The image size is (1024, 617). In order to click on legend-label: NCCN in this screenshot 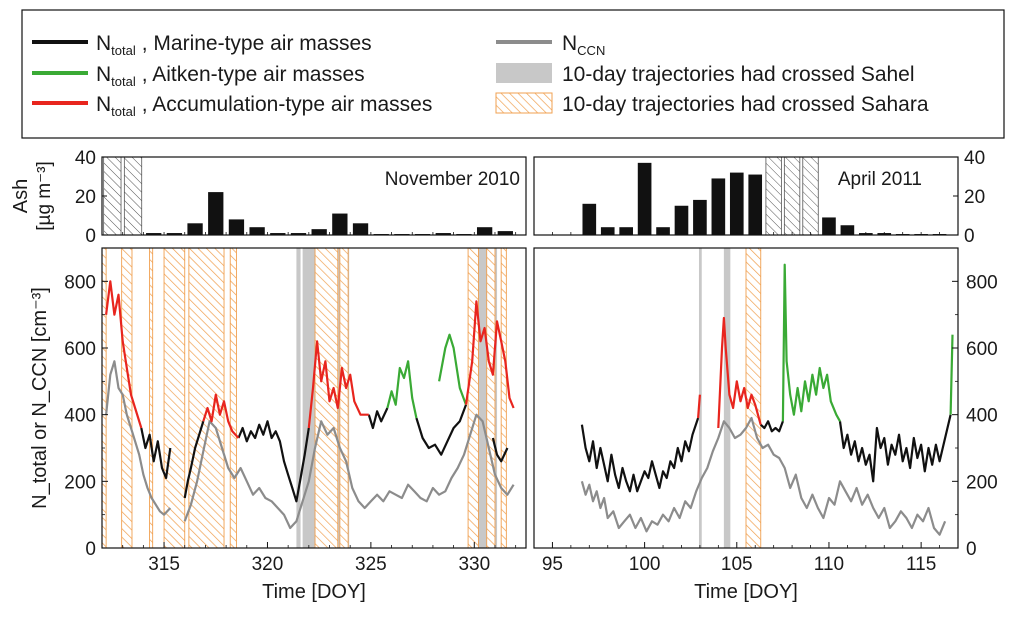, I will do `click(583, 45)`.